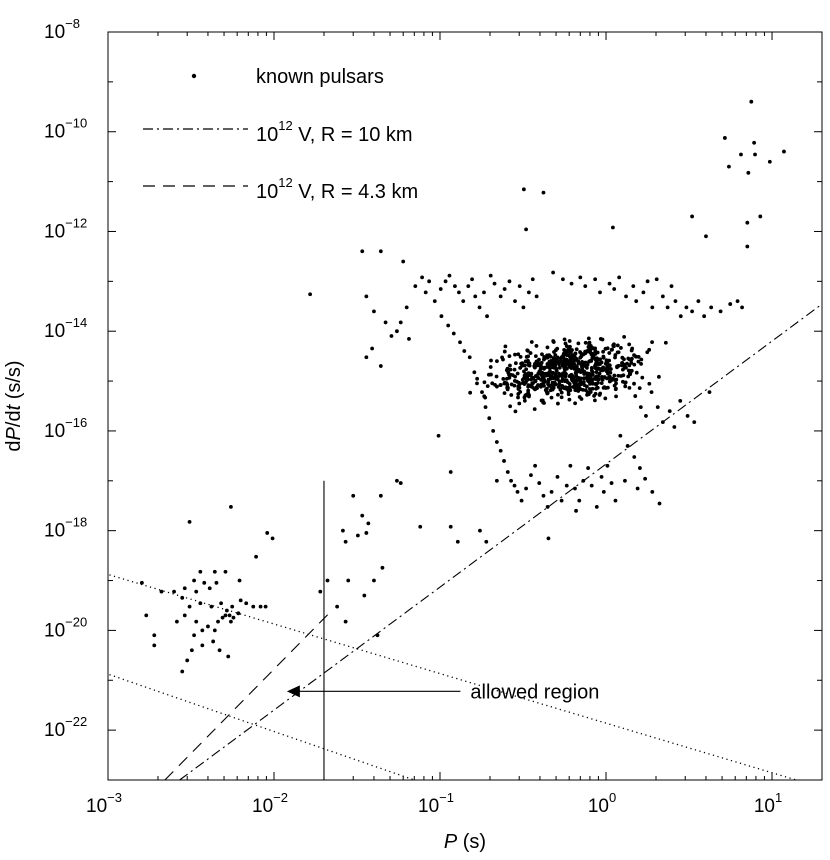  What do you see at coordinates (114, 797) in the screenshot?
I see `x-tick-label-exp: −3` at bounding box center [114, 797].